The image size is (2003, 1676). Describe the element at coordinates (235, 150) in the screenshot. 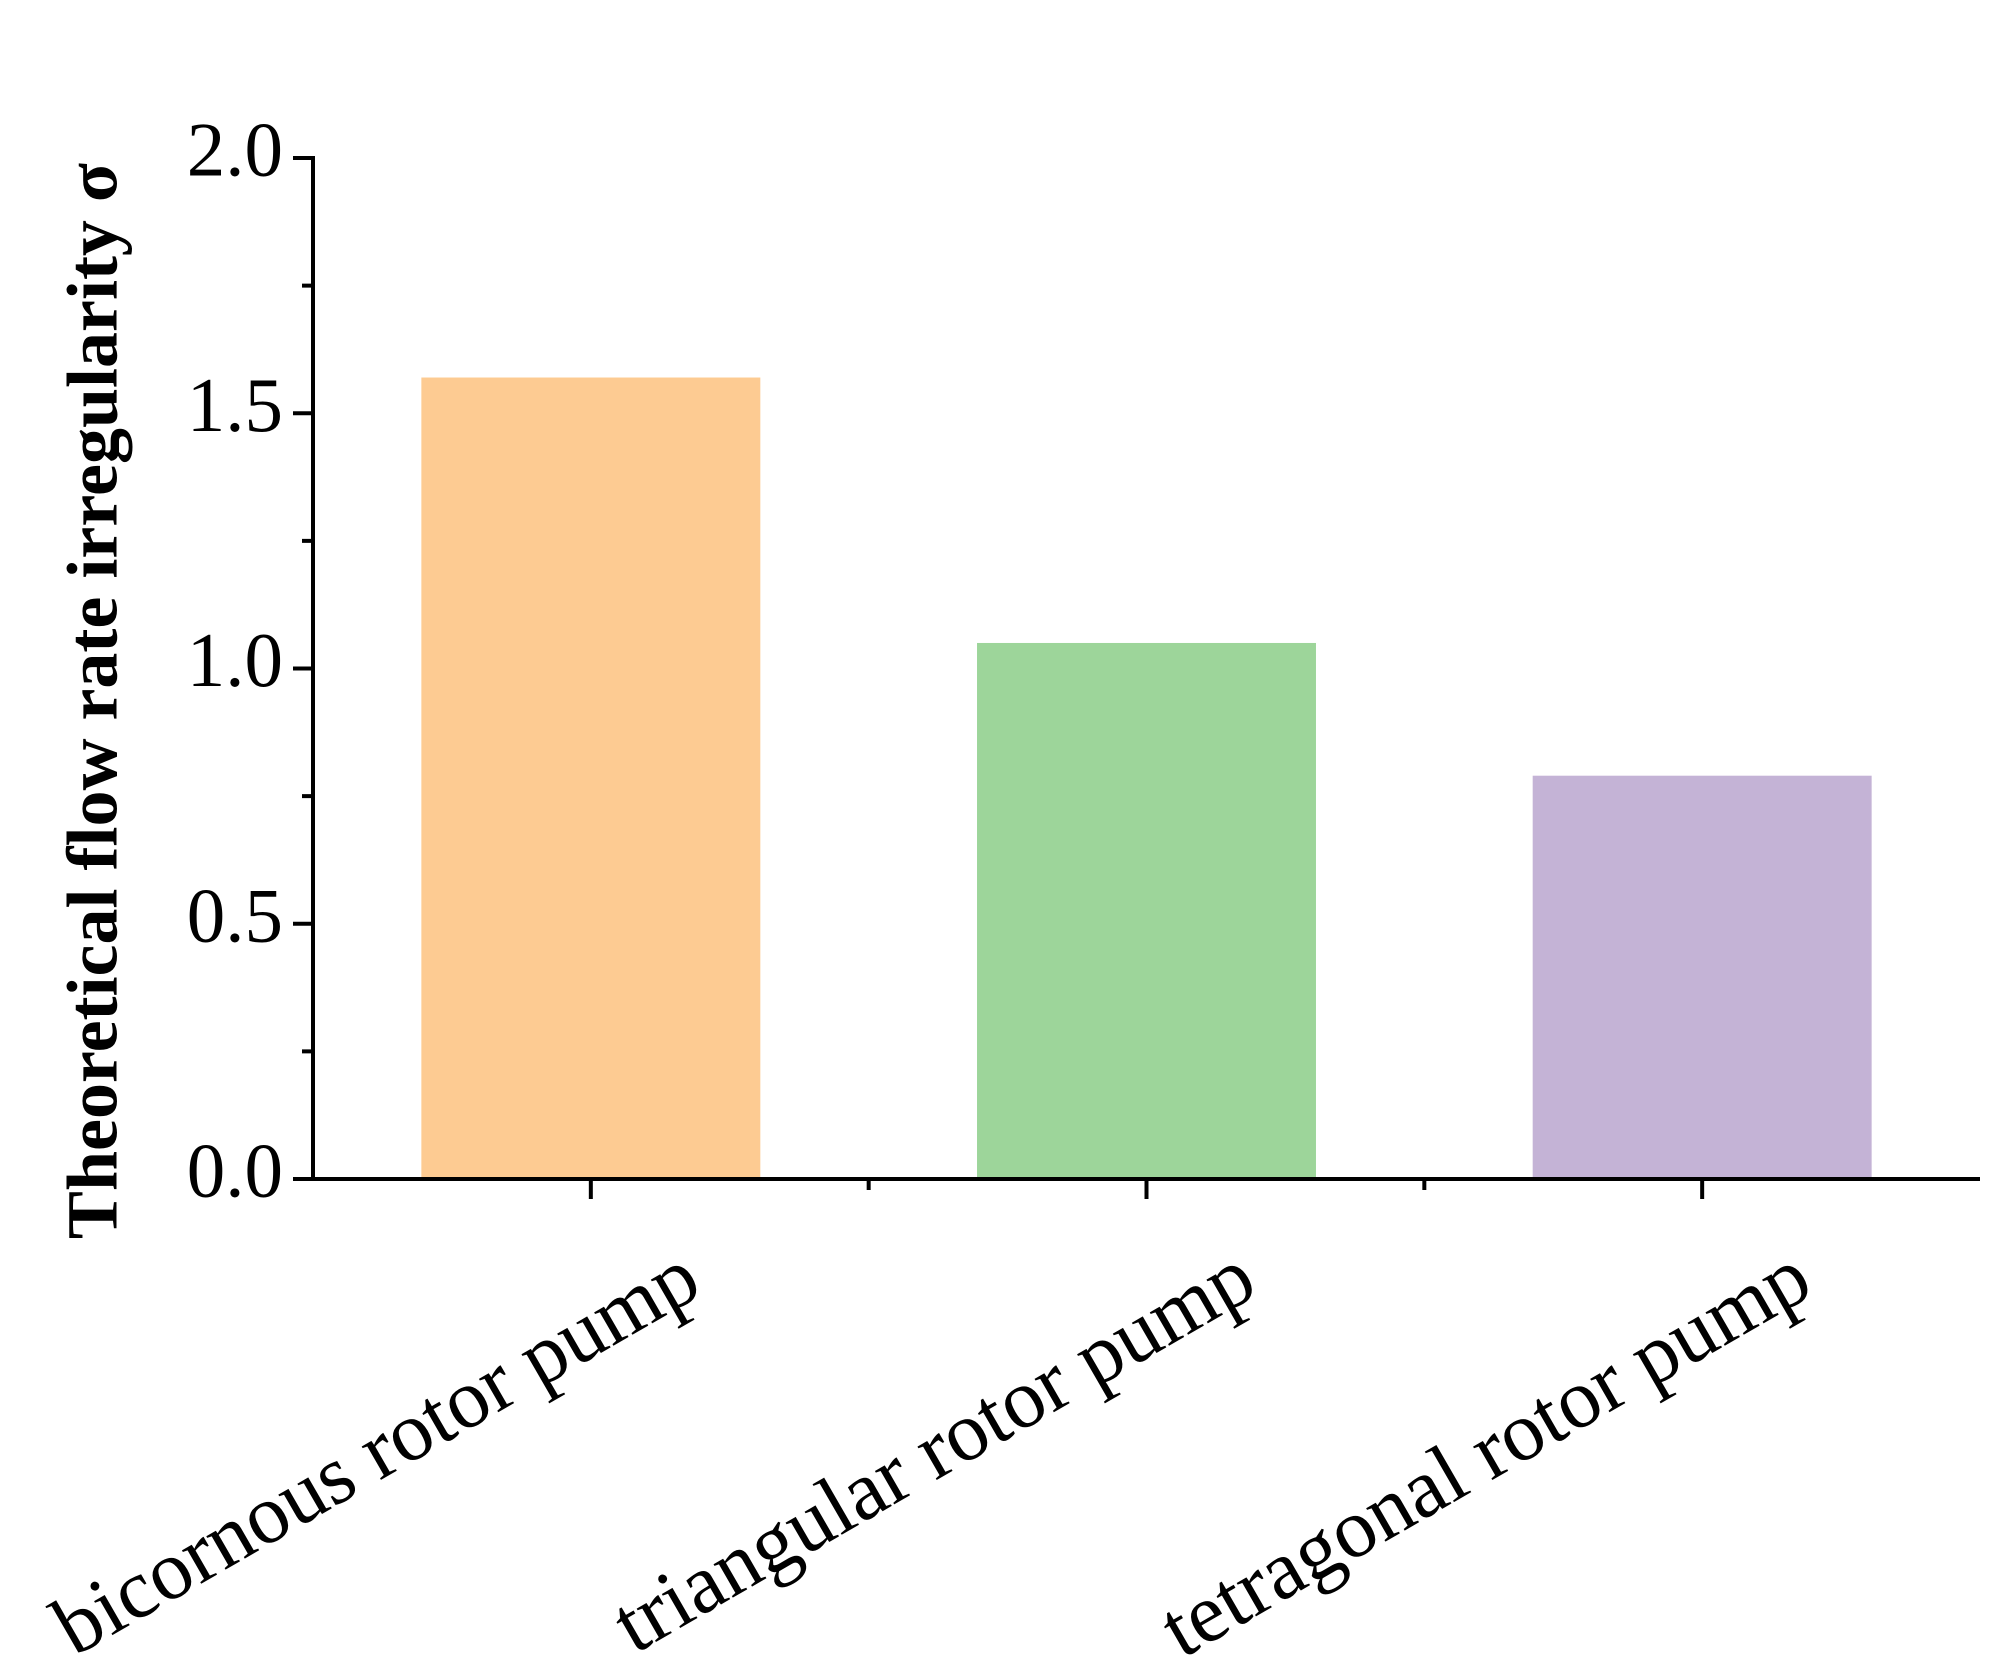

I see `y-tick-label: 2.0` at that location.